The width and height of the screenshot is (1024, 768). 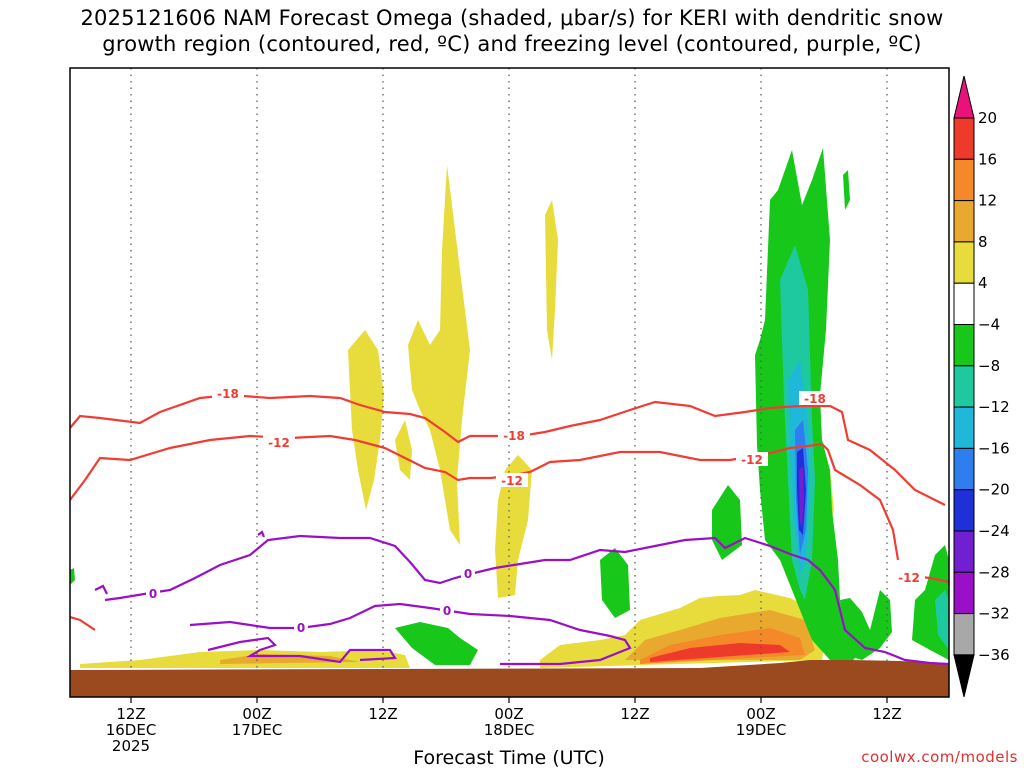 I want to click on x-axis-title: Forecast Time (UTC), so click(x=508, y=757).